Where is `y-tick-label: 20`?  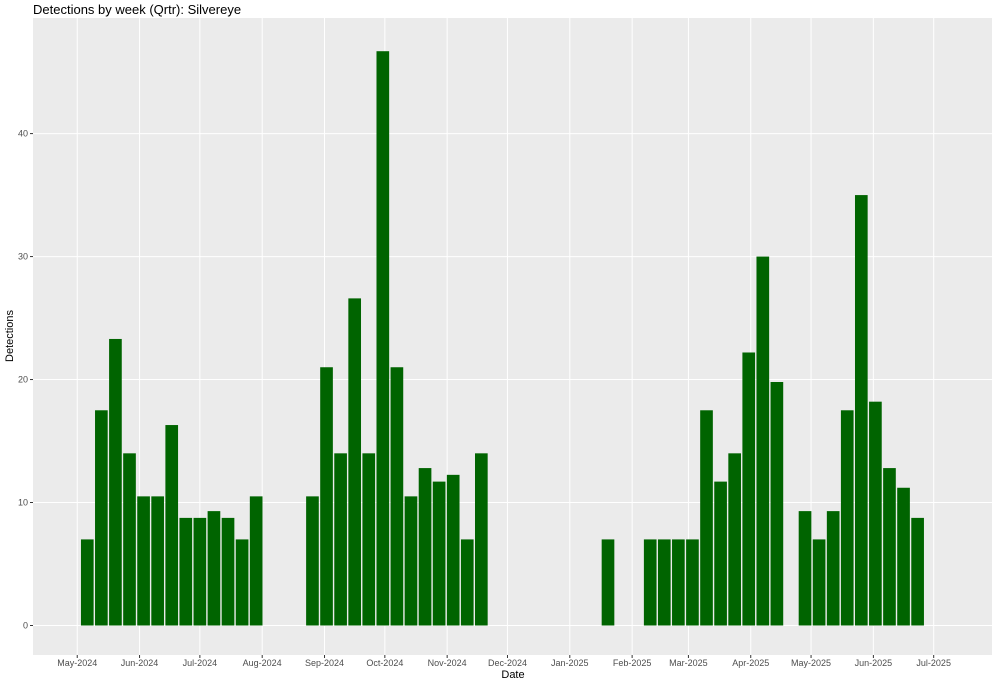 y-tick-label: 20 is located at coordinates (23, 380).